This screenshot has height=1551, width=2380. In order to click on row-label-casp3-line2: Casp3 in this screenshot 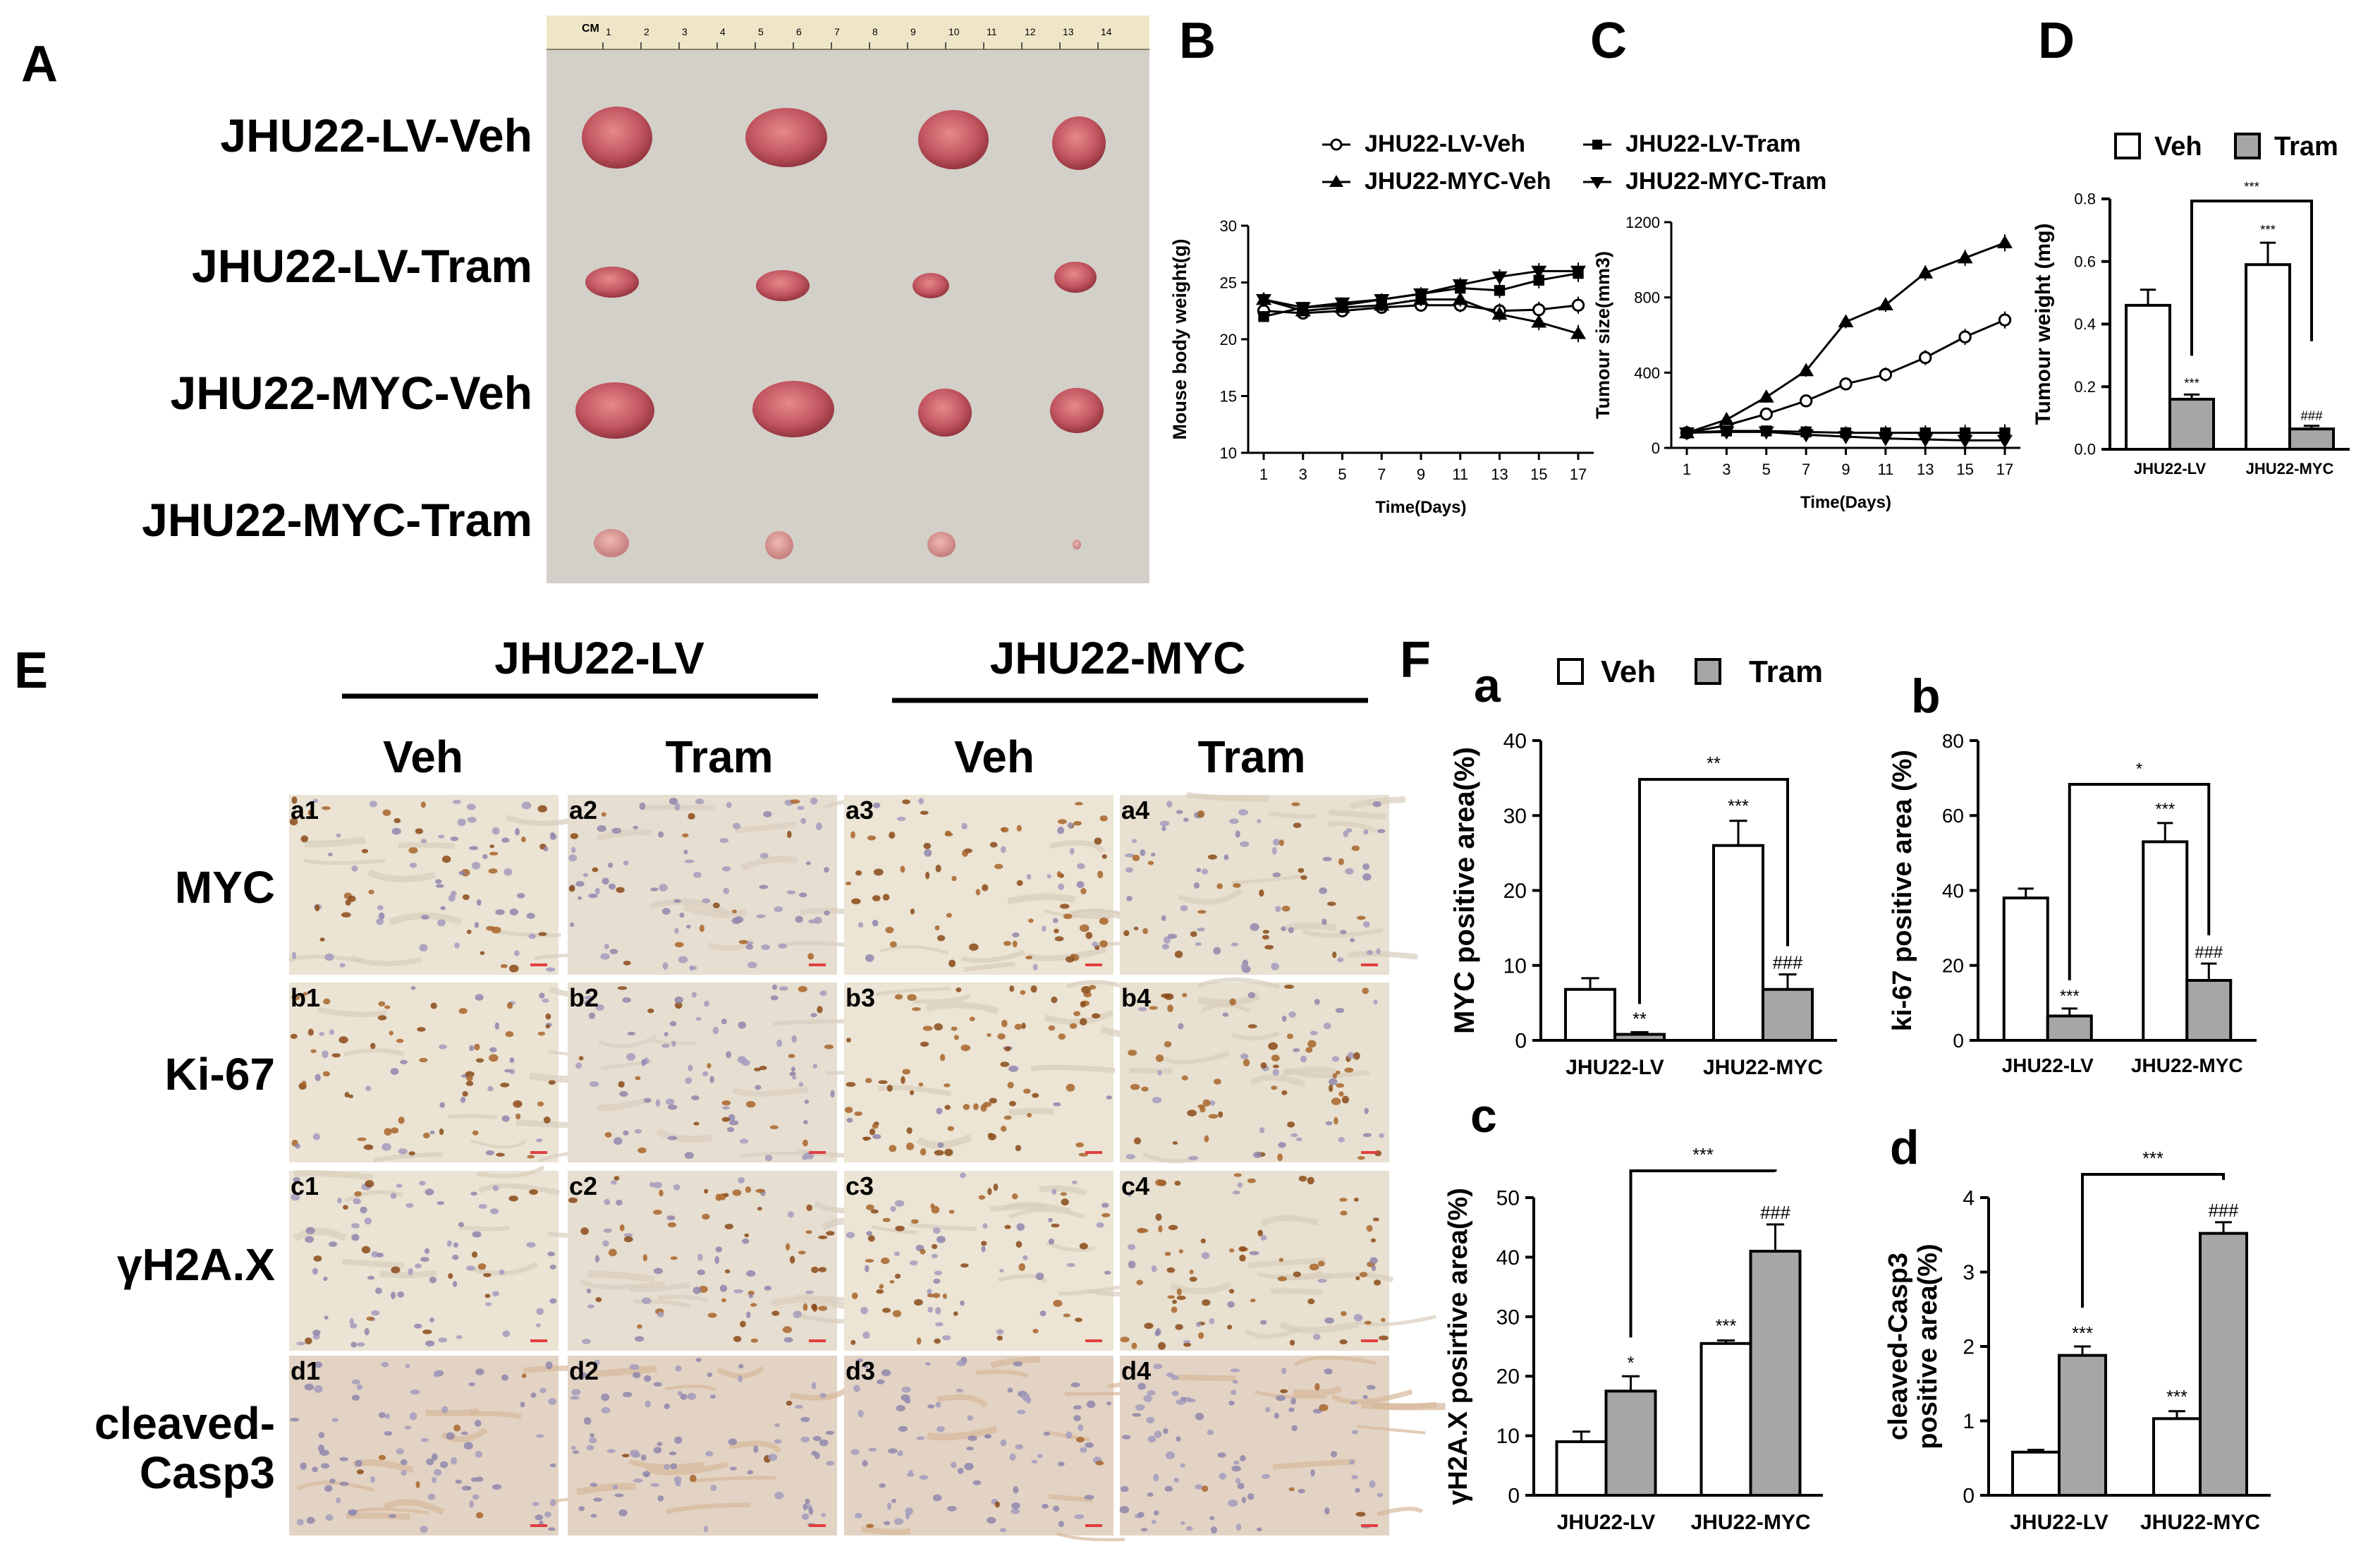, I will do `click(207, 1472)`.